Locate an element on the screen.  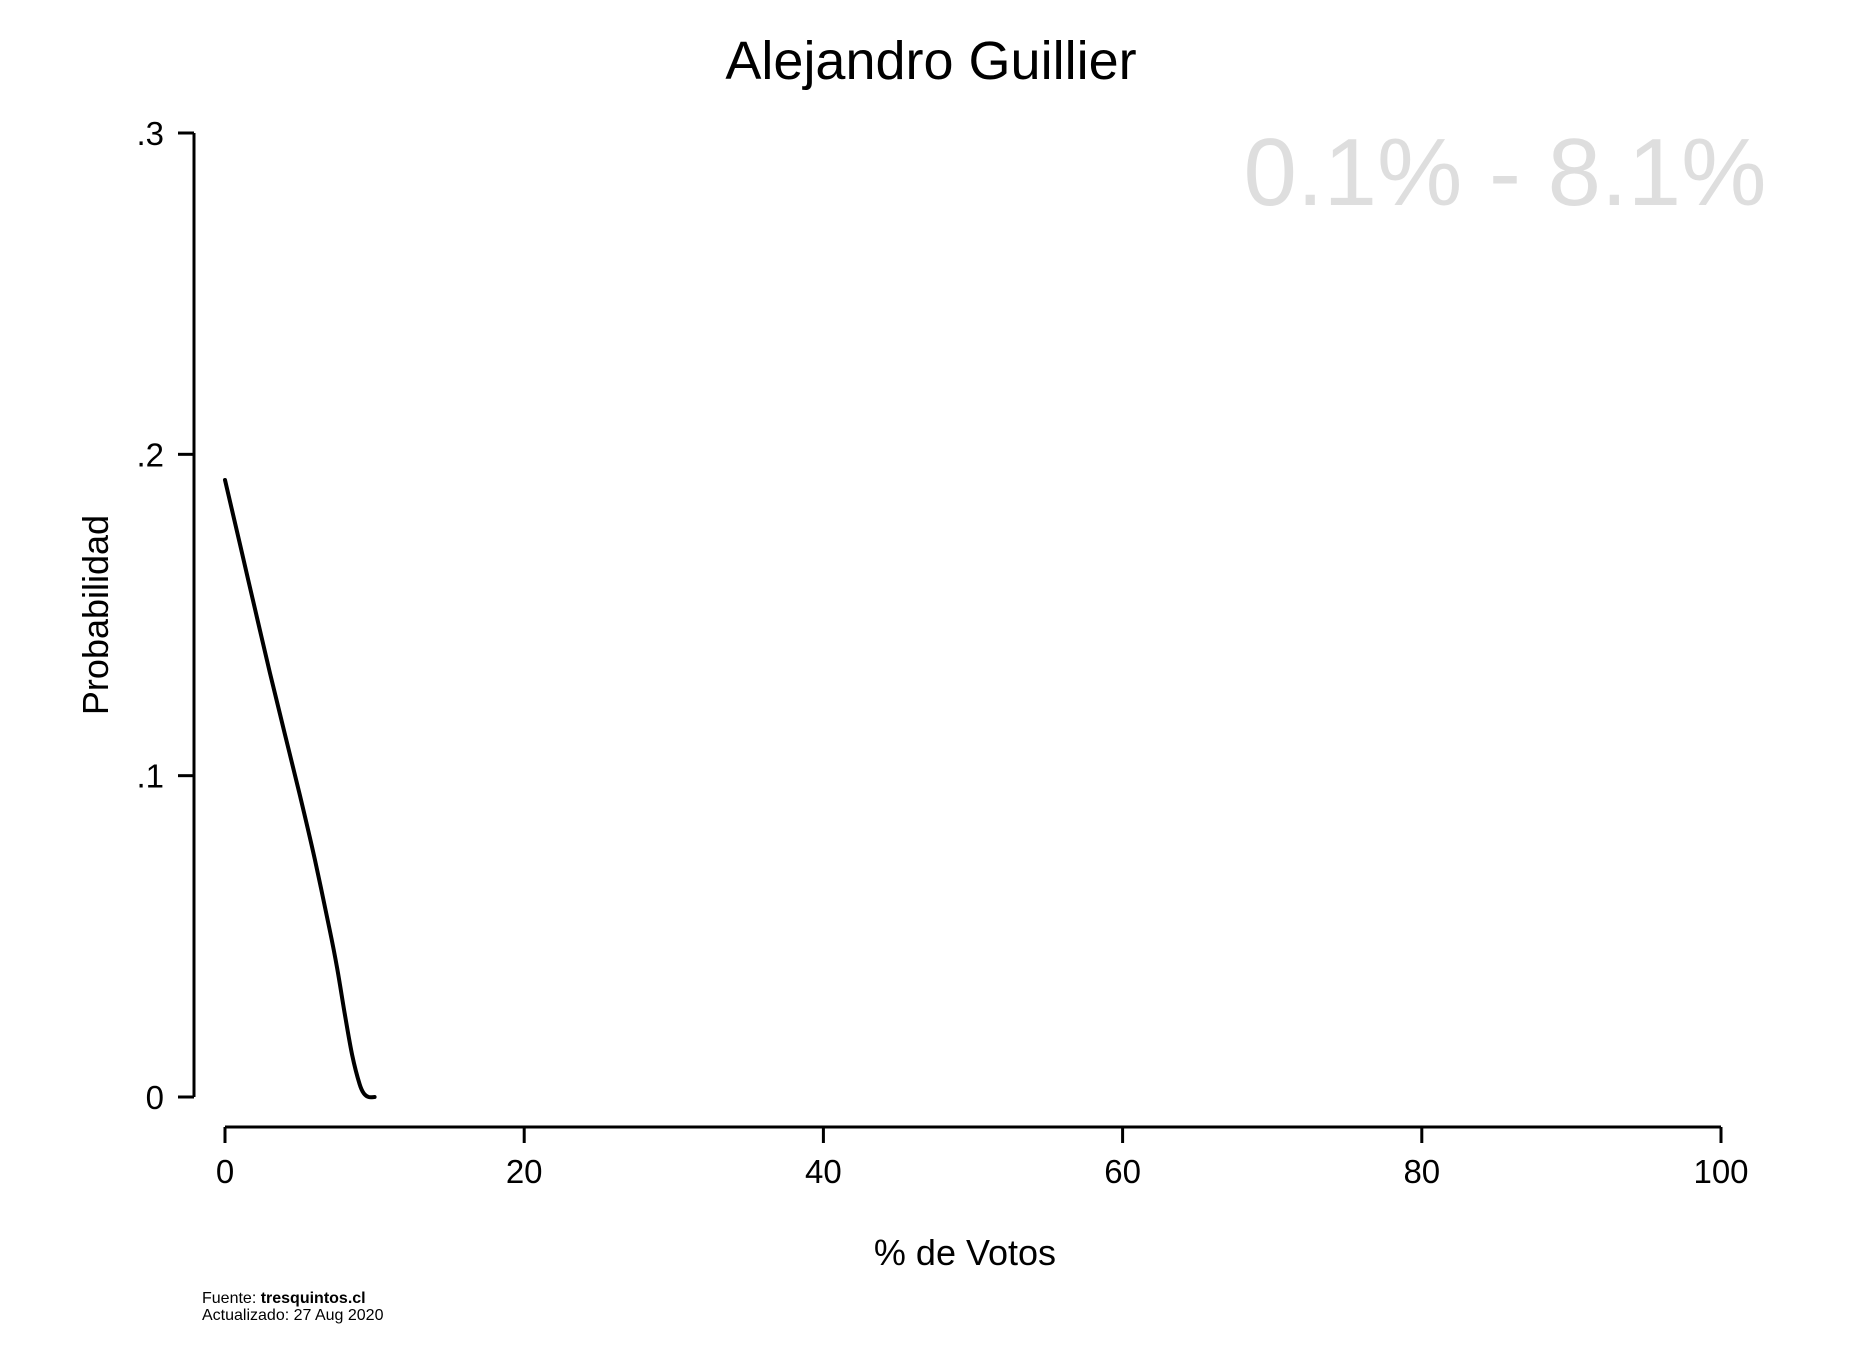
x-tick-label: 20 is located at coordinates (524, 1171).